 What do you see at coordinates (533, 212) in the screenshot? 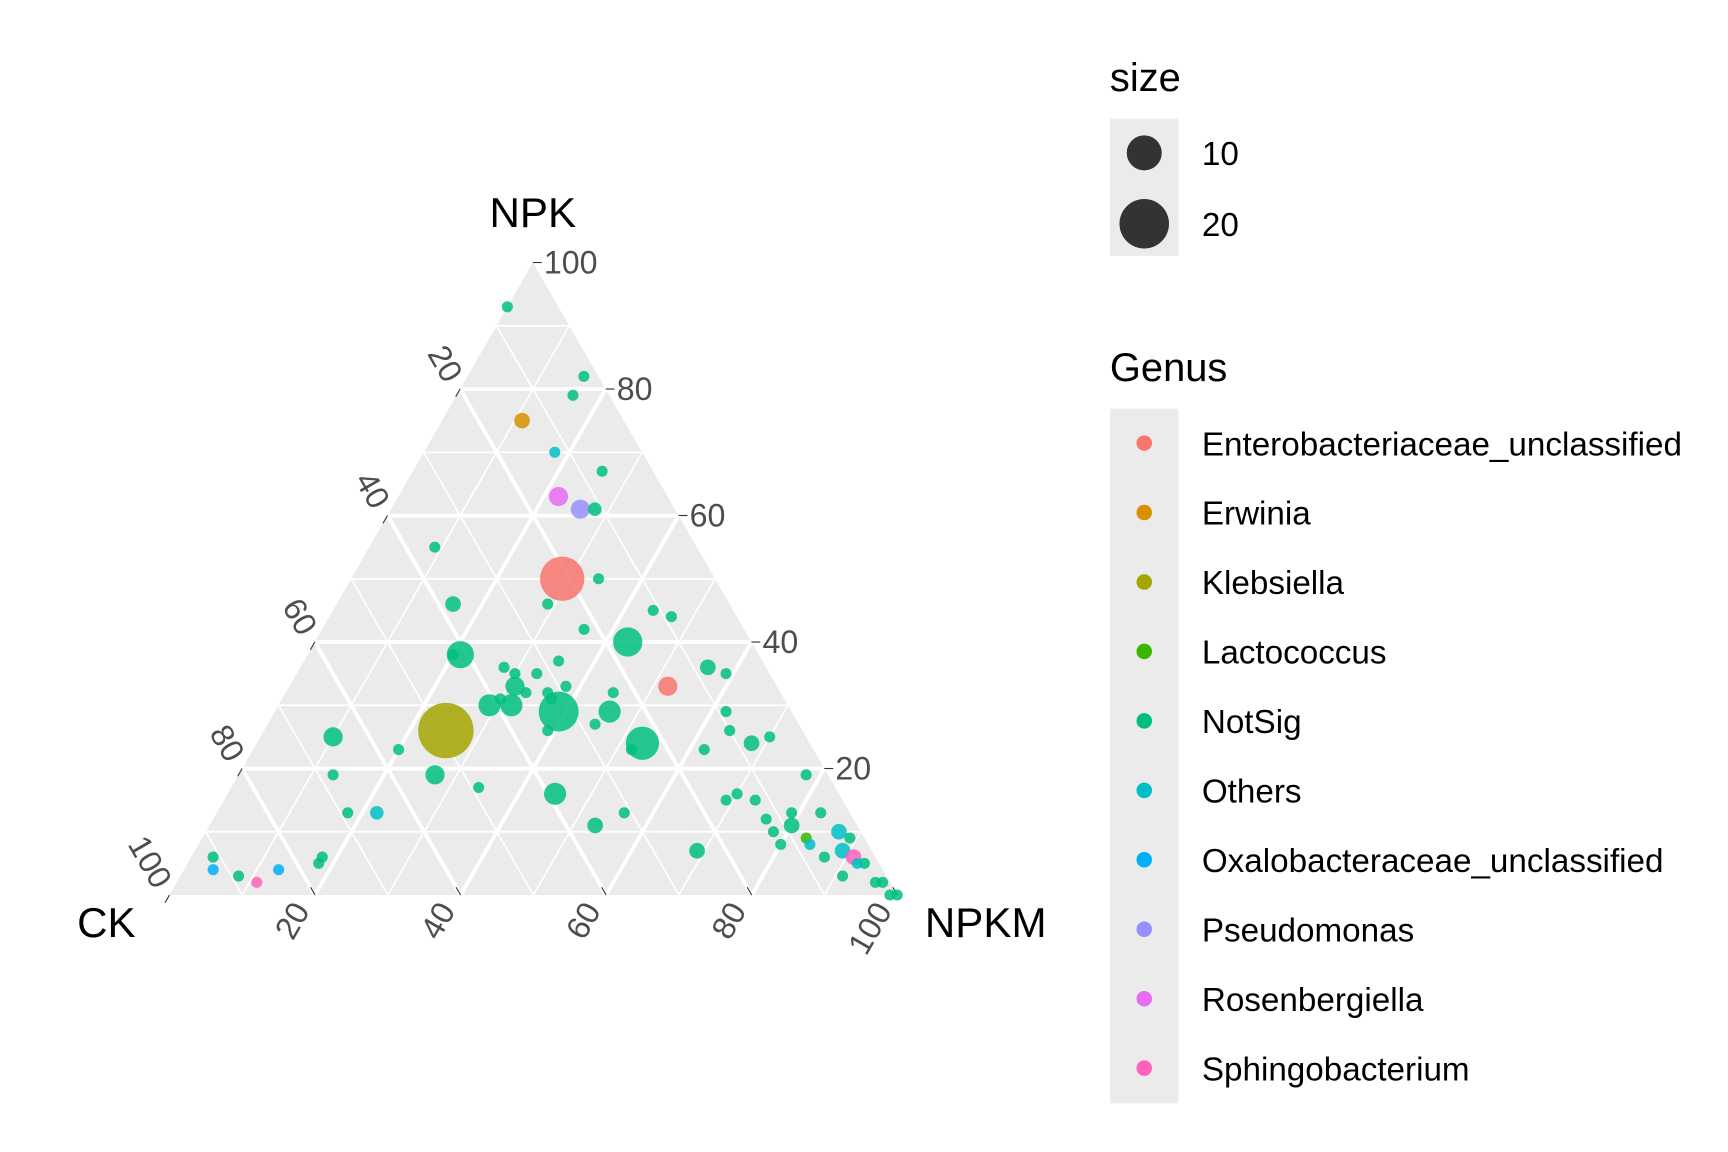
I see `axis-title-npk: NPK` at bounding box center [533, 212].